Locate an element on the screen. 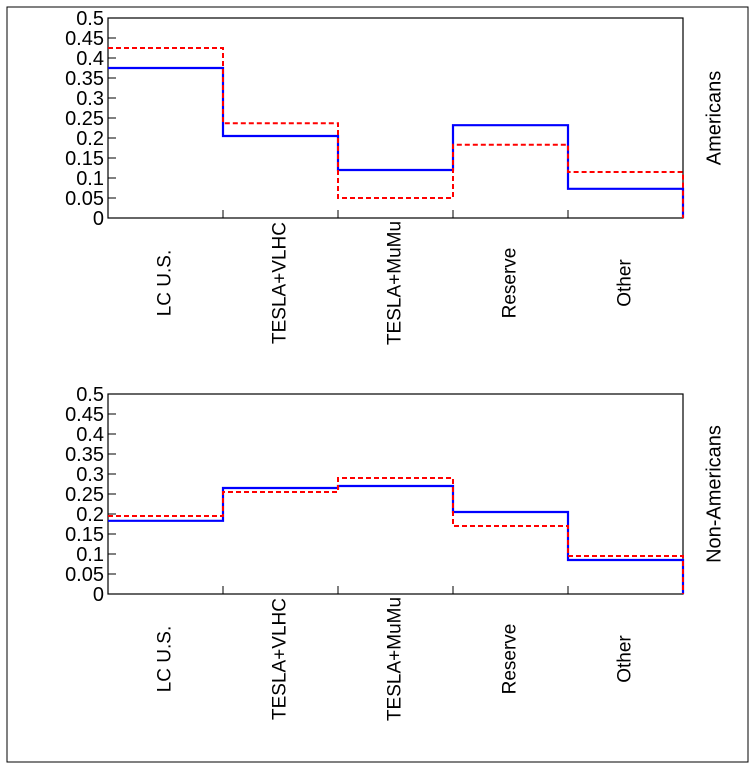 The height and width of the screenshot is (770, 753). panel-side-label: Non-Americans is located at coordinates (714, 494).